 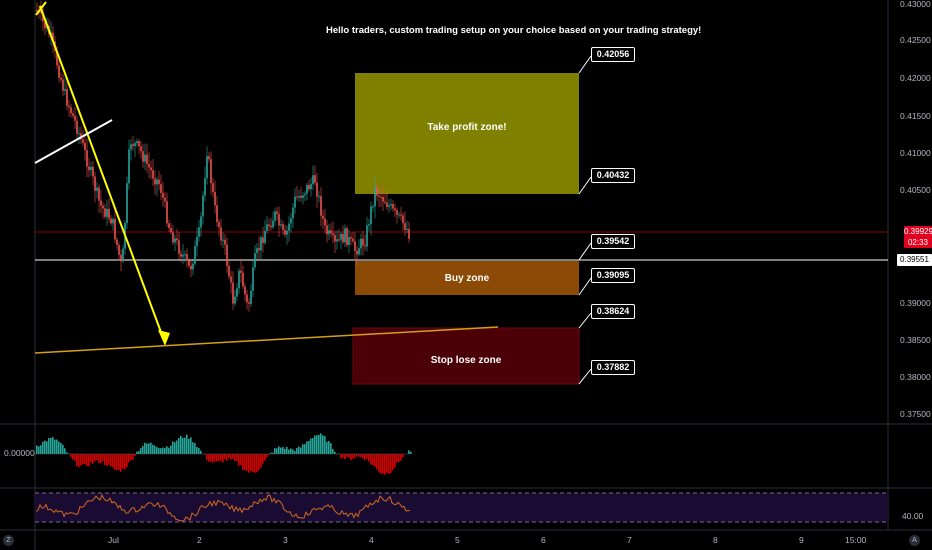 I want to click on white-trend-line, so click(x=73, y=141).